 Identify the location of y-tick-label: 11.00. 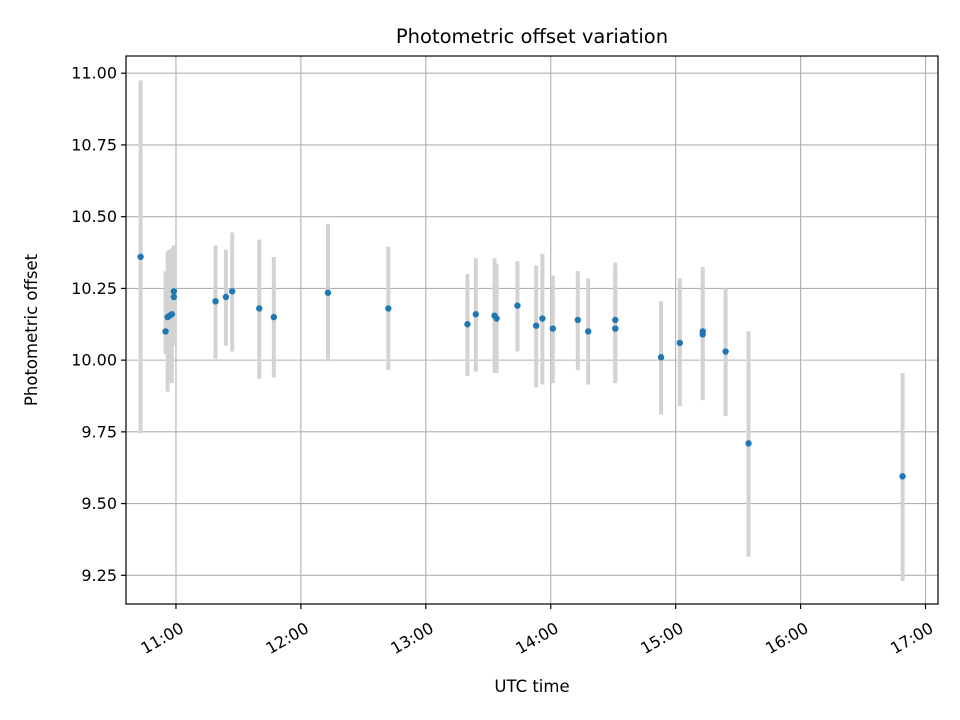
(94, 73).